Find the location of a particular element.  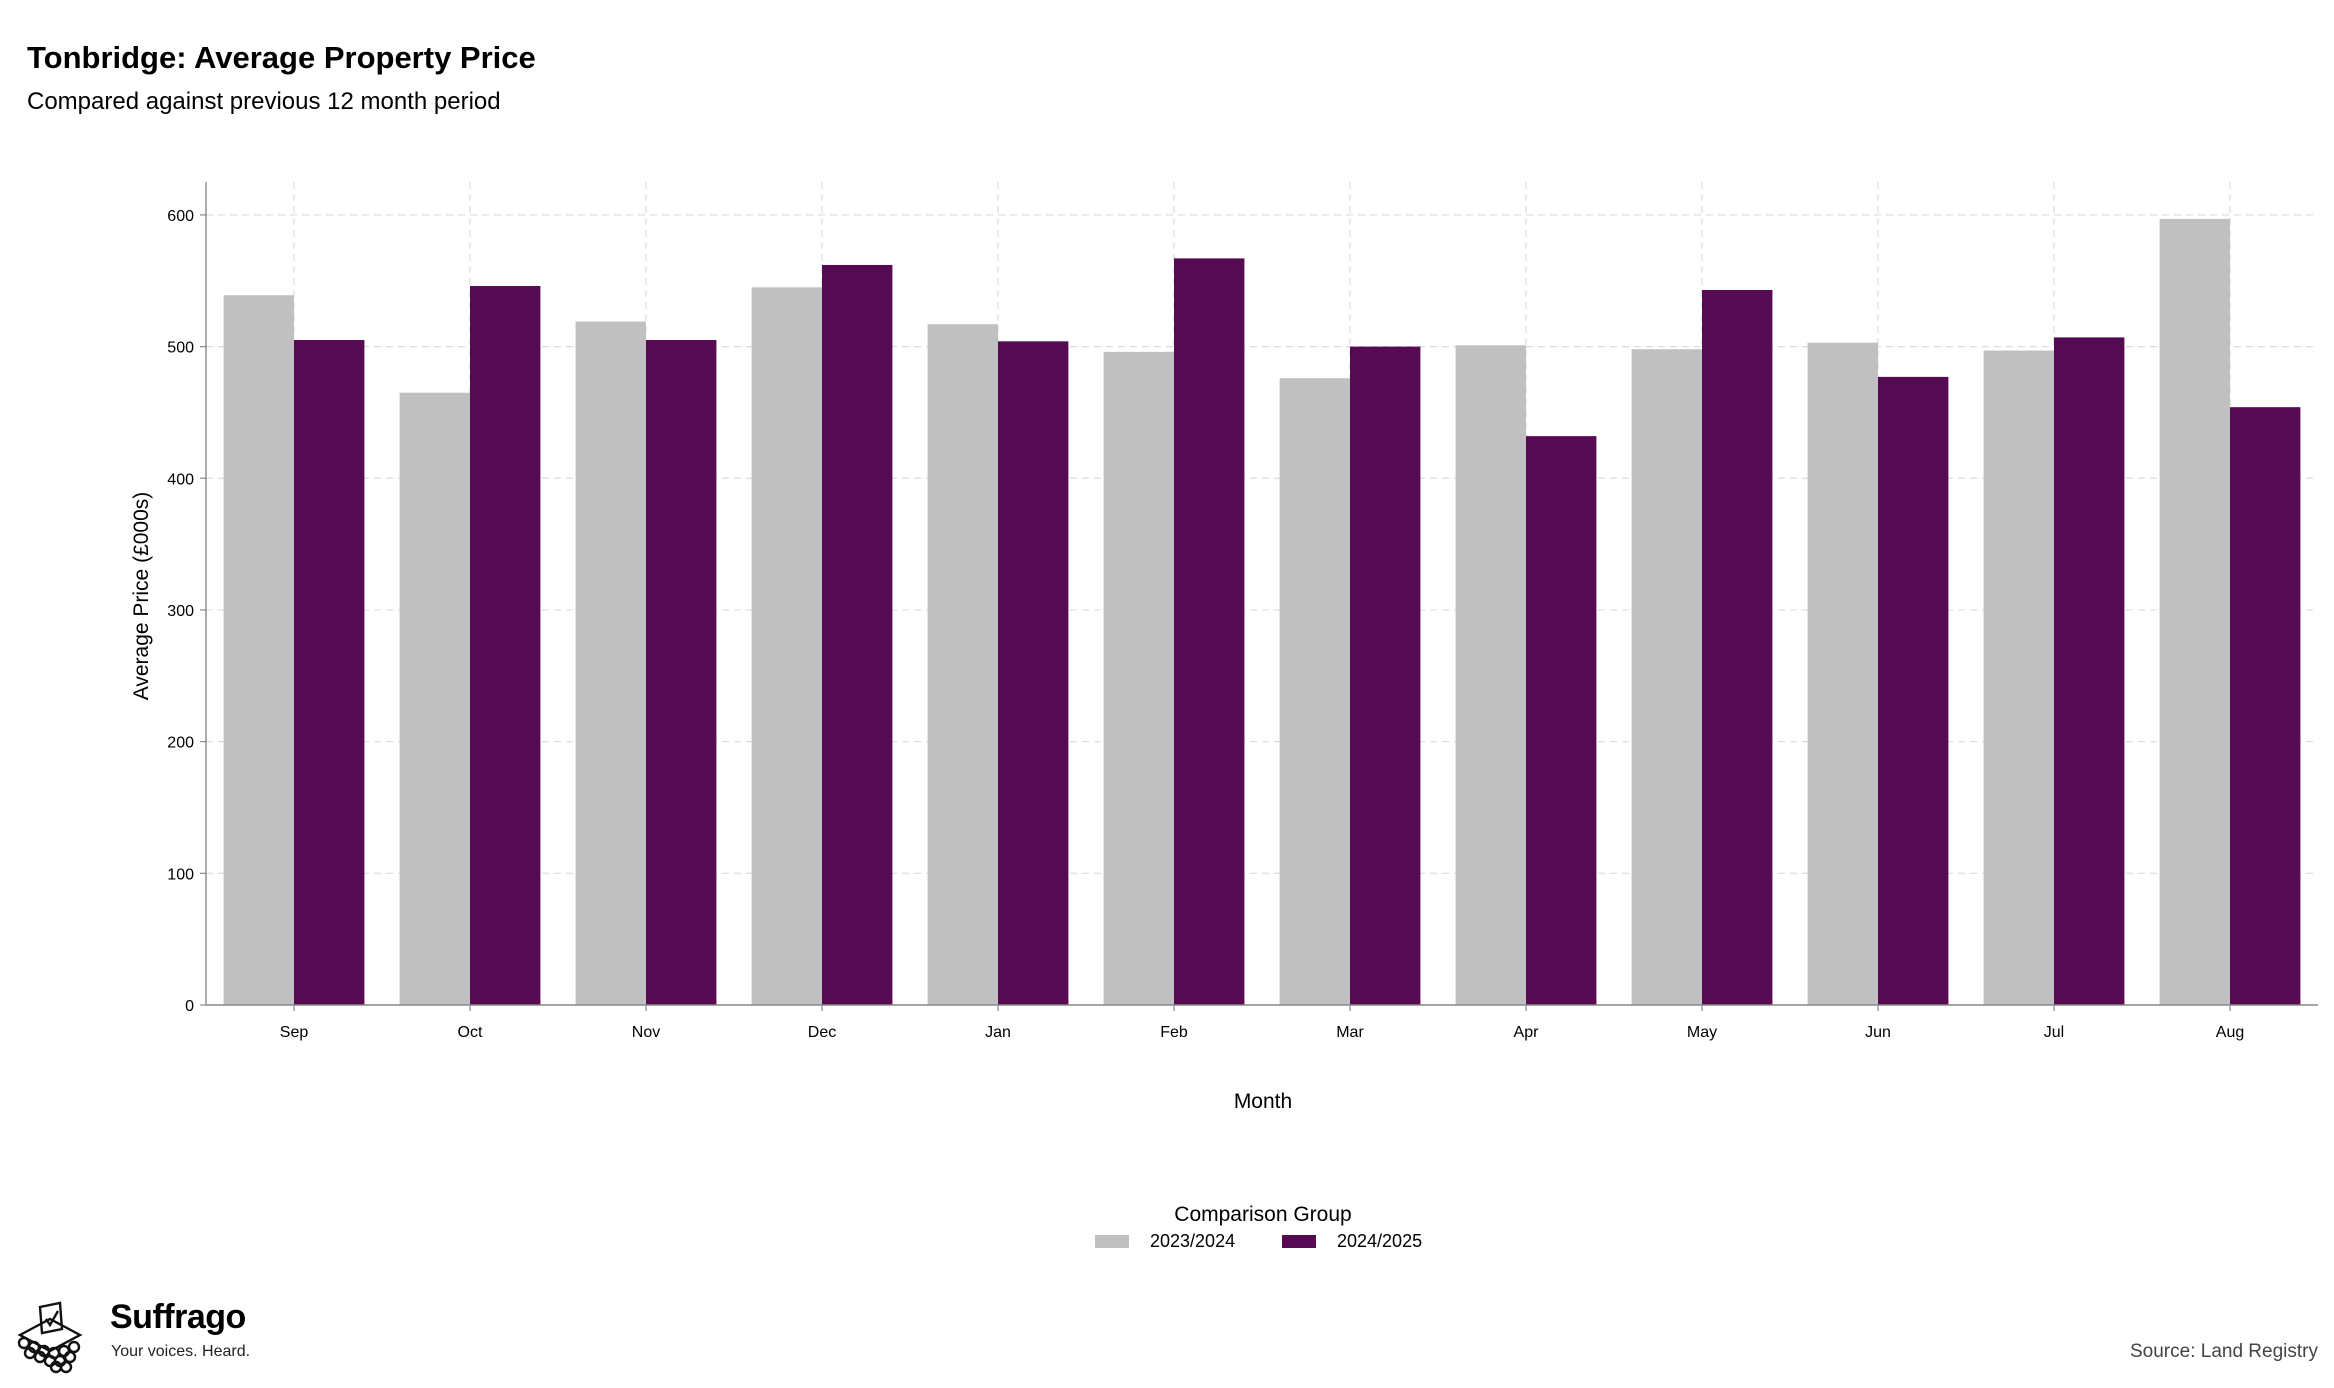

x-tick-label: Aug is located at coordinates (2230, 1032).